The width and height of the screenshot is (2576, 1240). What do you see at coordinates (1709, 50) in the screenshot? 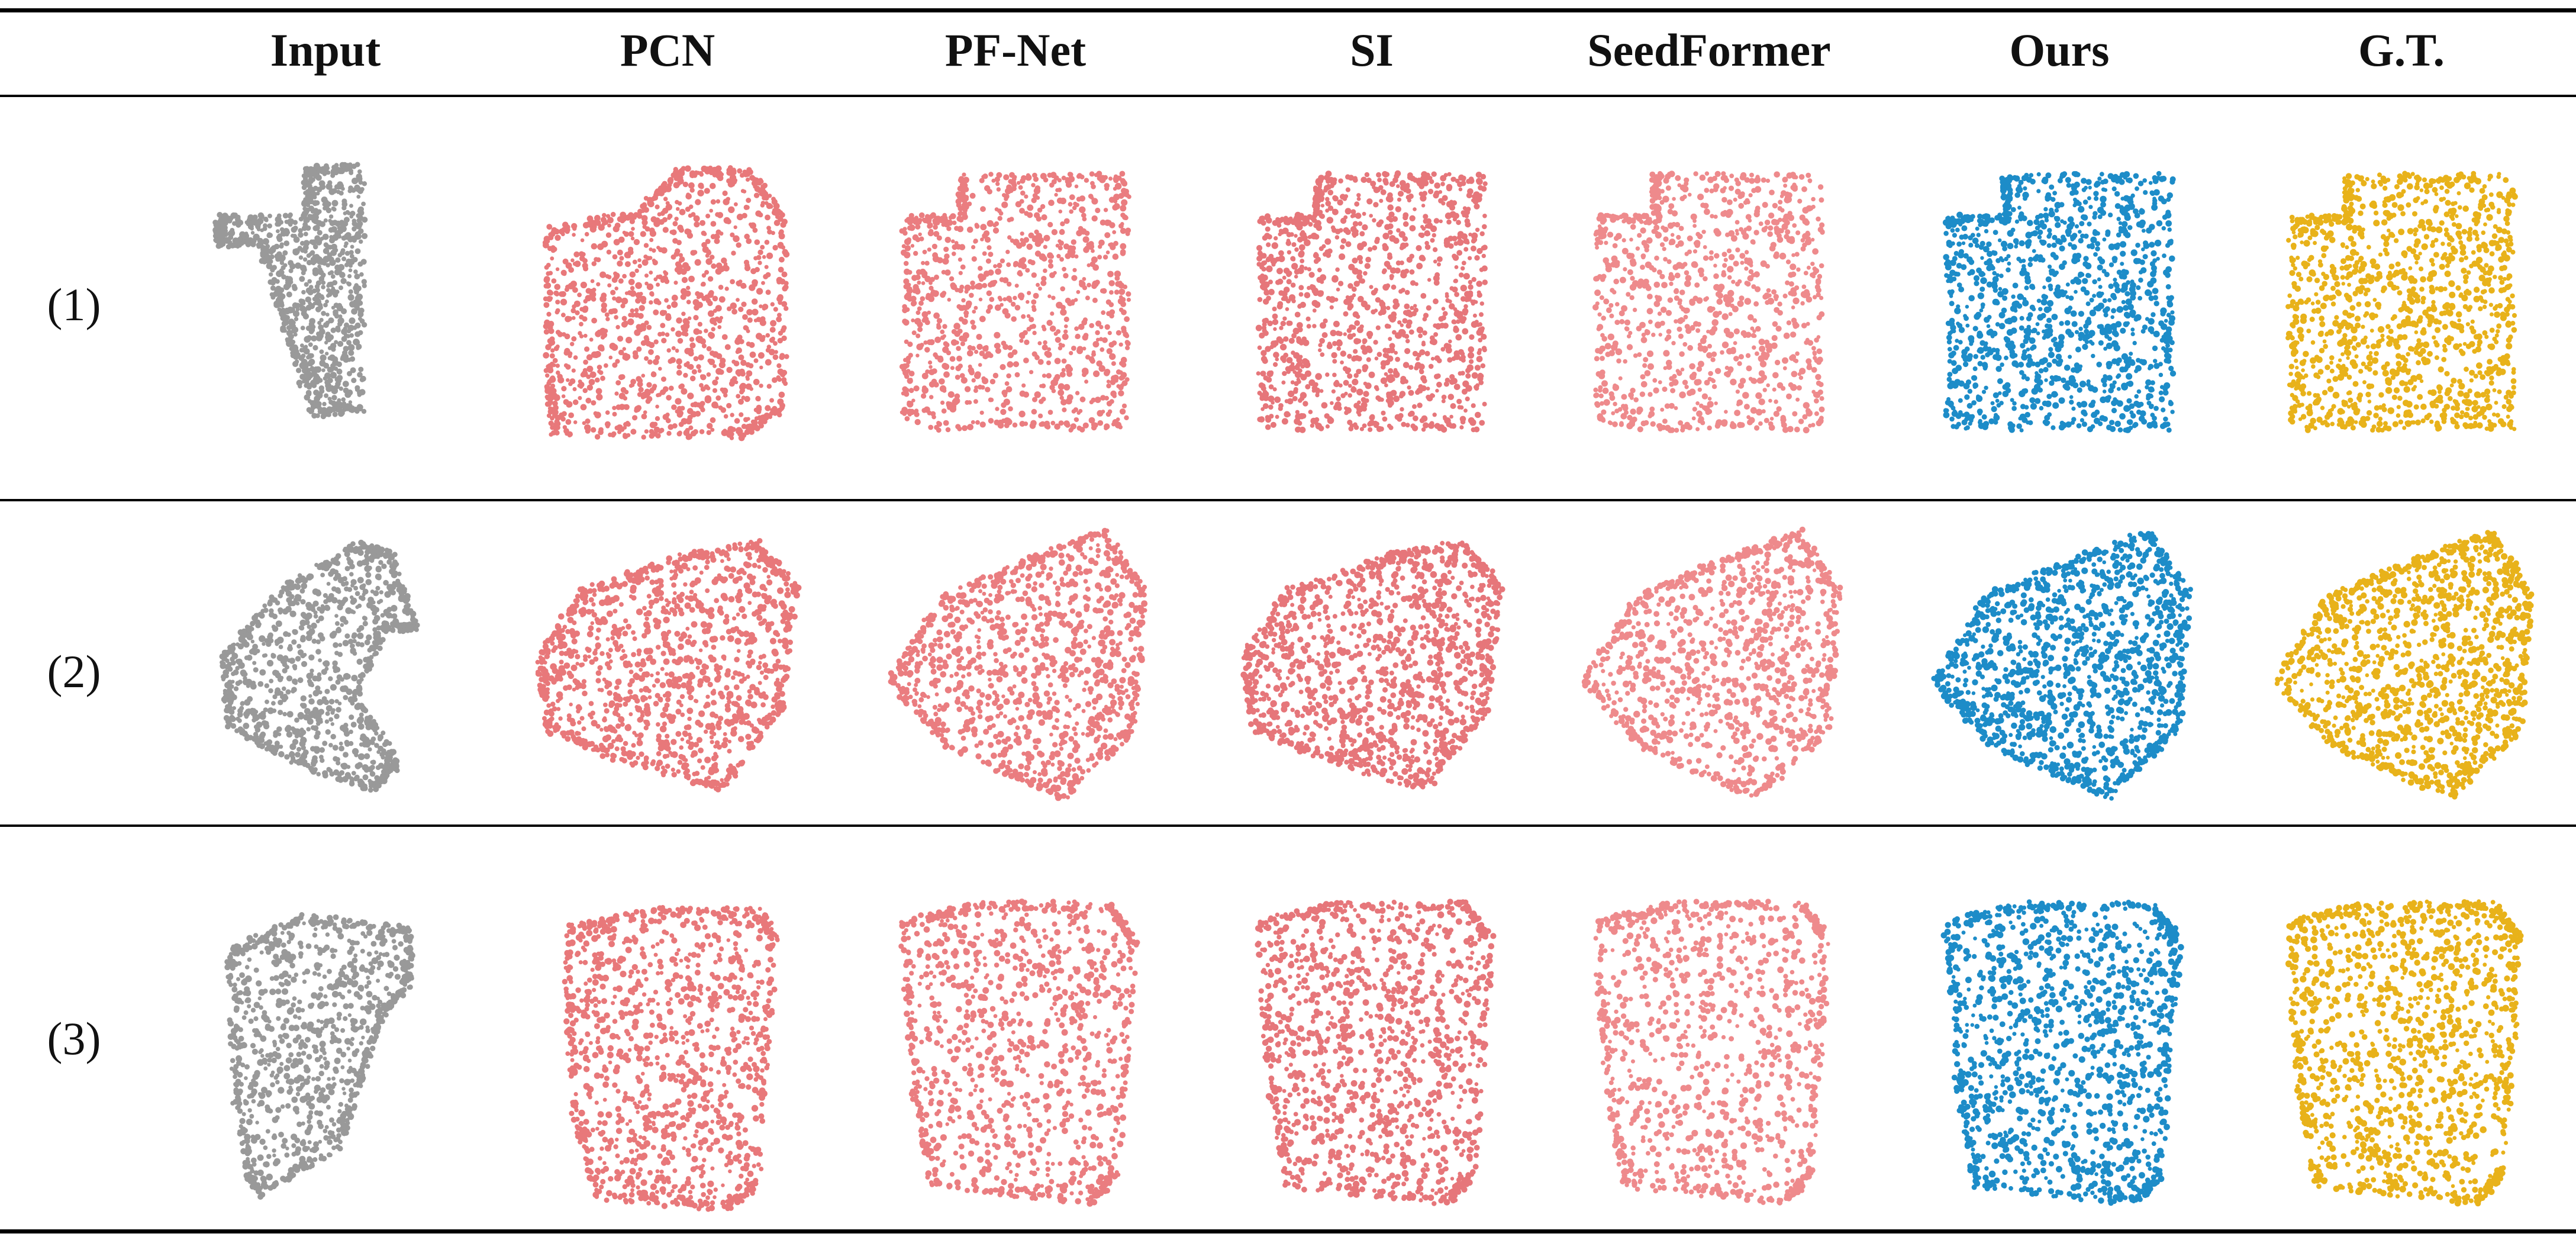
I see `column-header-seedformer: SeedFormer` at bounding box center [1709, 50].